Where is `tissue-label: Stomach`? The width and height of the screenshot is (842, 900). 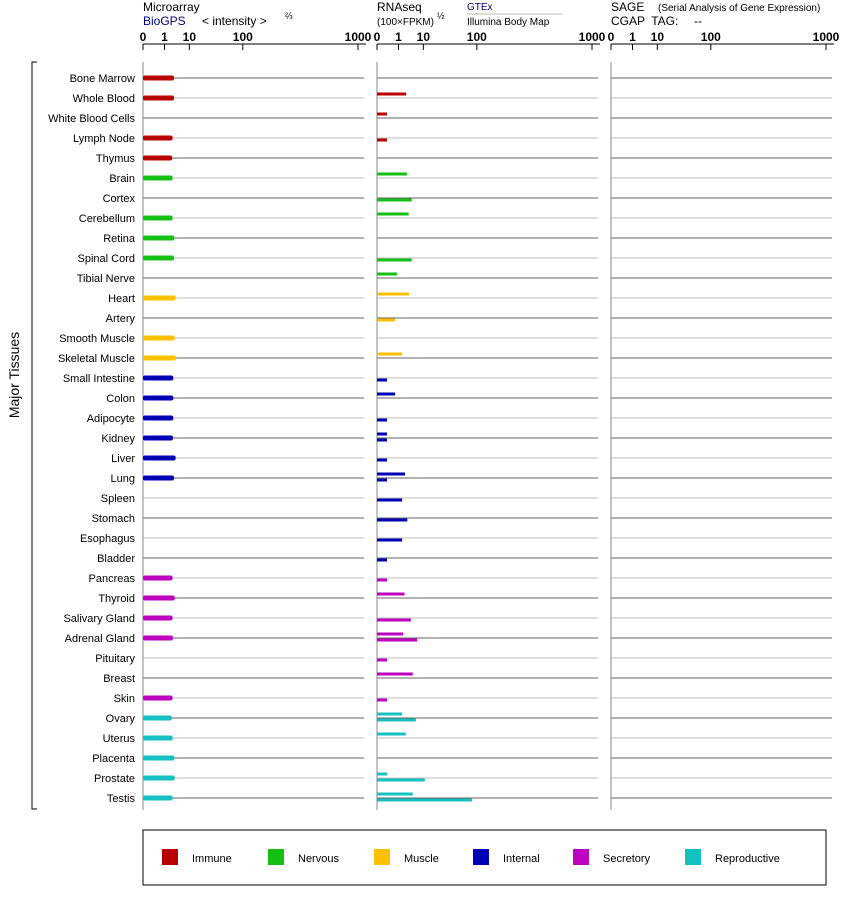 tissue-label: Stomach is located at coordinates (113, 519).